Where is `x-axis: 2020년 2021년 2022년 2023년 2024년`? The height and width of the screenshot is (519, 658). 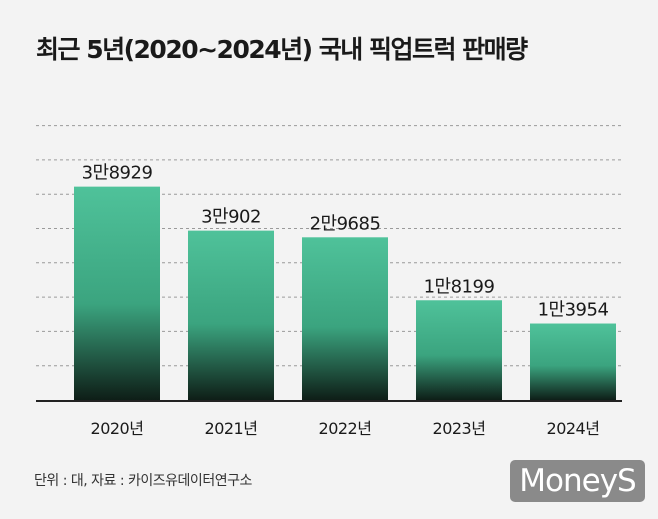
x-axis: 2020년 2021년 2022년 2023년 2024년 is located at coordinates (329, 419).